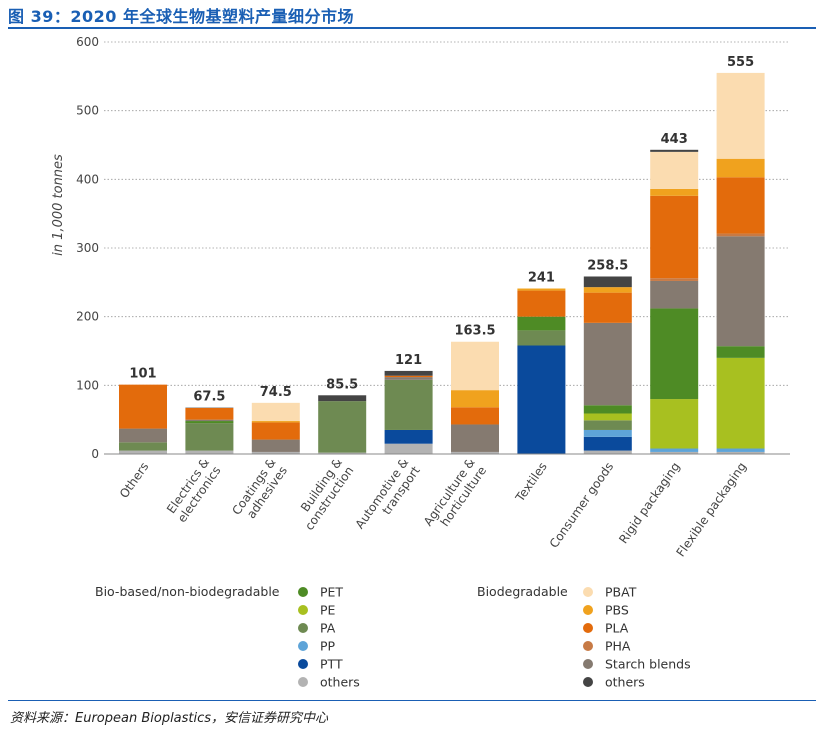 This screenshot has height=743, width=825. What do you see at coordinates (58, 205) in the screenshot?
I see `y-axis-label: in 1,000 tonnes` at bounding box center [58, 205].